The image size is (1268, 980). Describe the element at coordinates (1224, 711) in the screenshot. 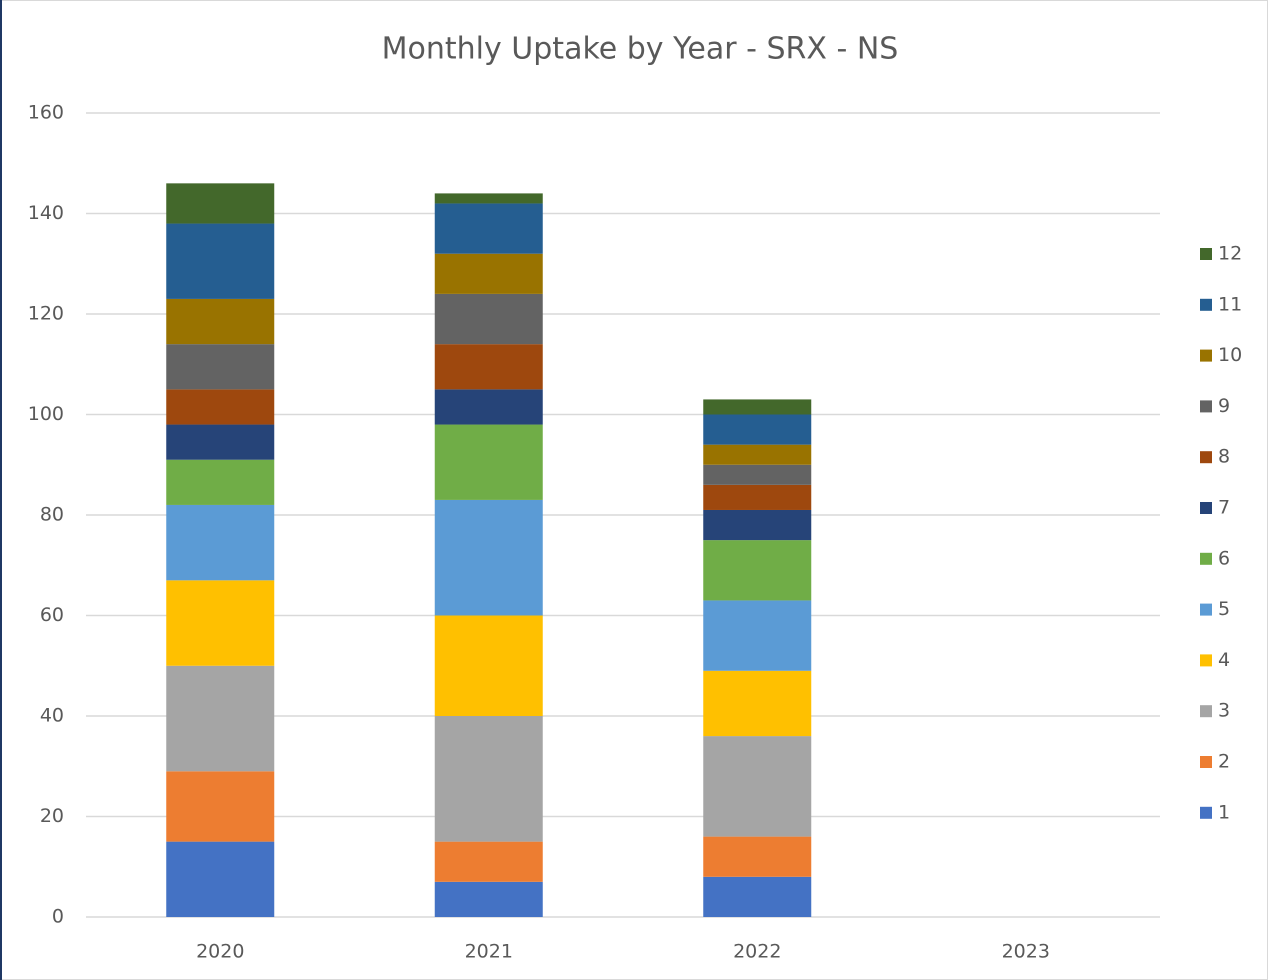

I see `legend-label: 3` at that location.